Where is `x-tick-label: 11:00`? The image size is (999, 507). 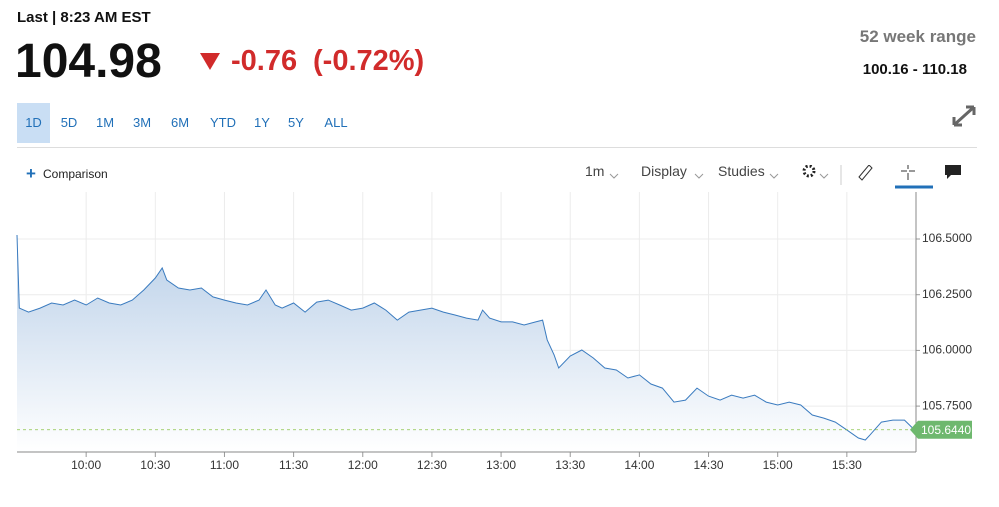
x-tick-label: 11:00 is located at coordinates (224, 465).